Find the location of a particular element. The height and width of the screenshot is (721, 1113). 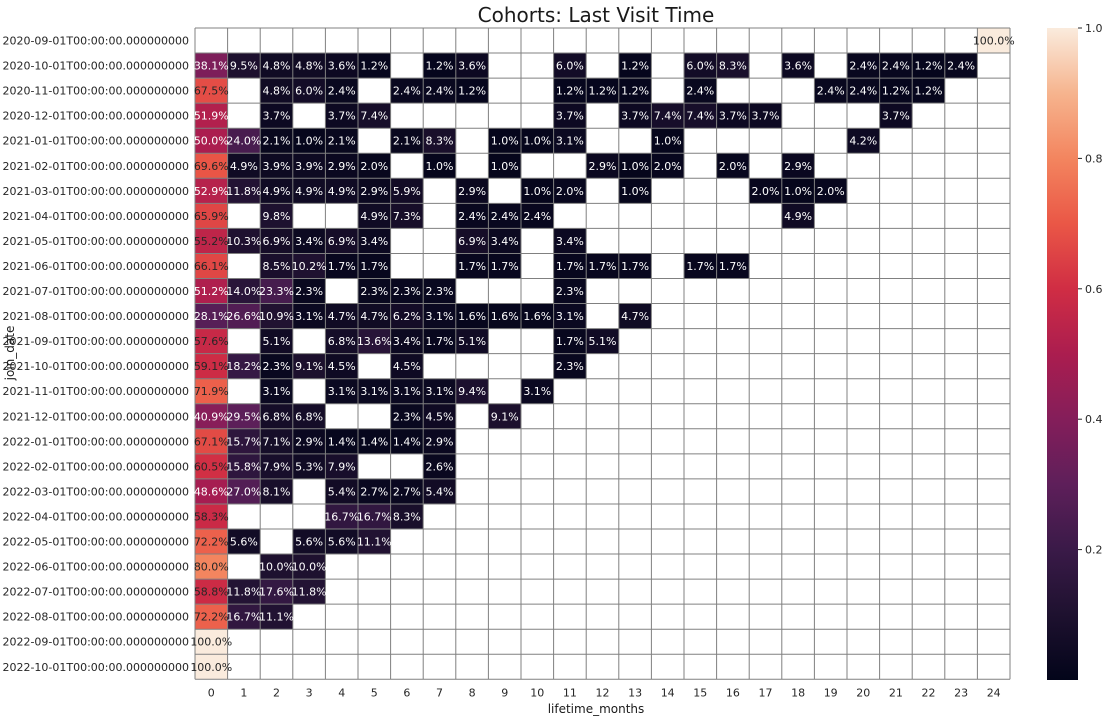

heatmap-cell-label: 9.1% is located at coordinates (505, 416).